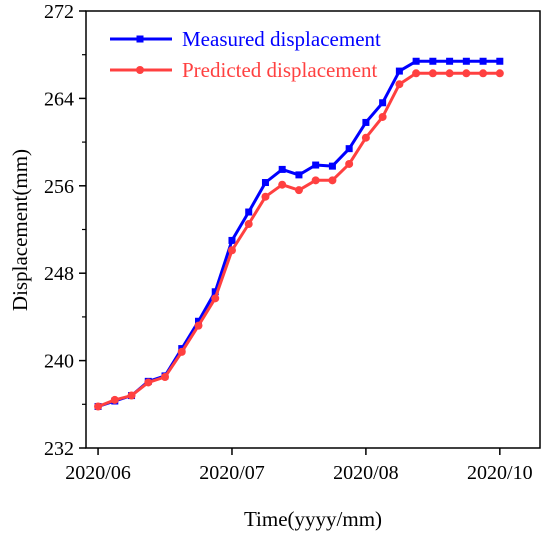 The image size is (550, 542). Describe the element at coordinates (59, 362) in the screenshot. I see `y-tick-label: 240` at that location.